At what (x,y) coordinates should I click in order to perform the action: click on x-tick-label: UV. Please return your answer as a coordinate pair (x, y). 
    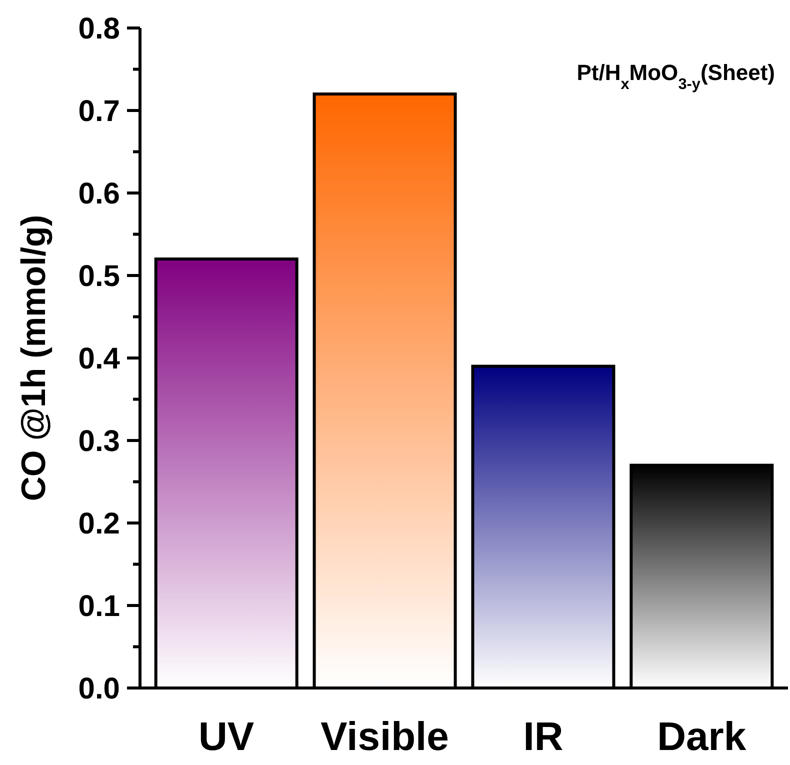
    Looking at the image, I should click on (226, 737).